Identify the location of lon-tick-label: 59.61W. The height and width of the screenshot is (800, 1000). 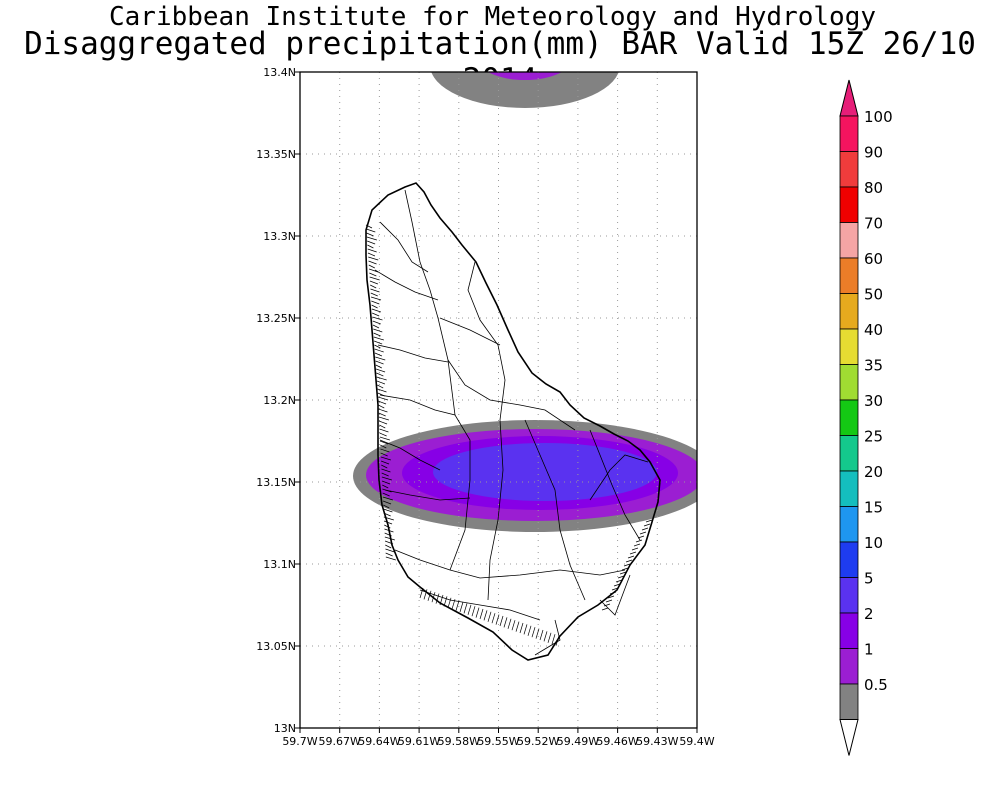
(419, 741).